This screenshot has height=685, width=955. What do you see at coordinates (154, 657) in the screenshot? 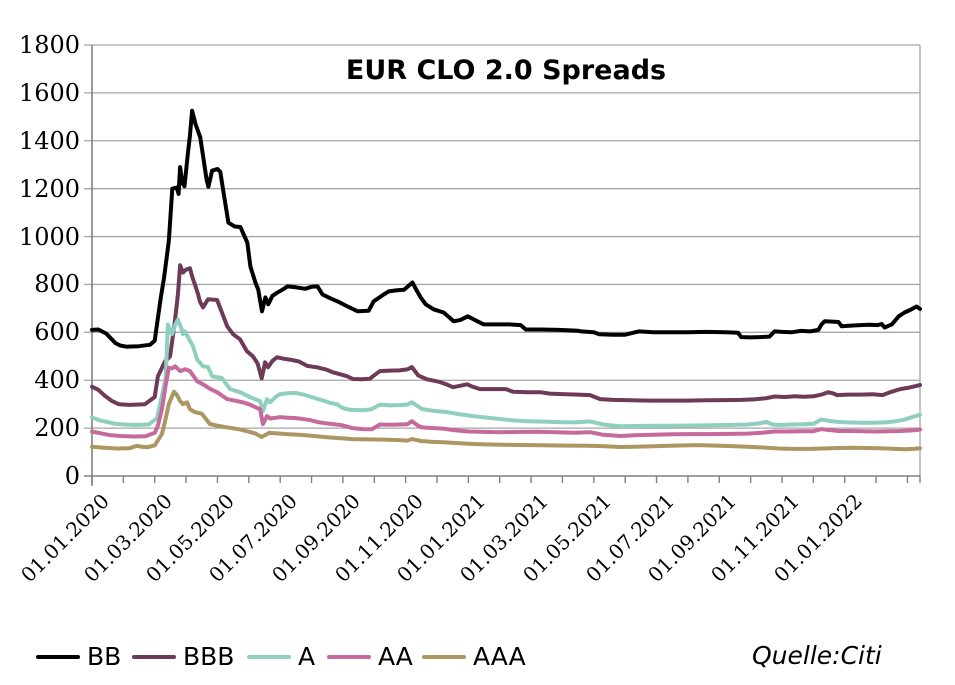
I see `legend-line-swatch-bbb` at bounding box center [154, 657].